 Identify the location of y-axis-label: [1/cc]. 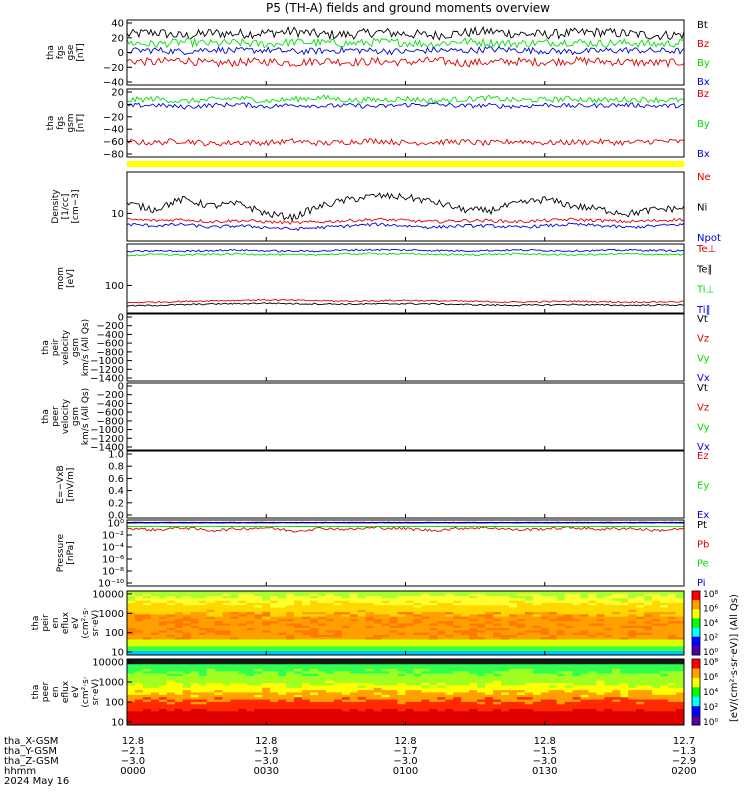
(66, 207).